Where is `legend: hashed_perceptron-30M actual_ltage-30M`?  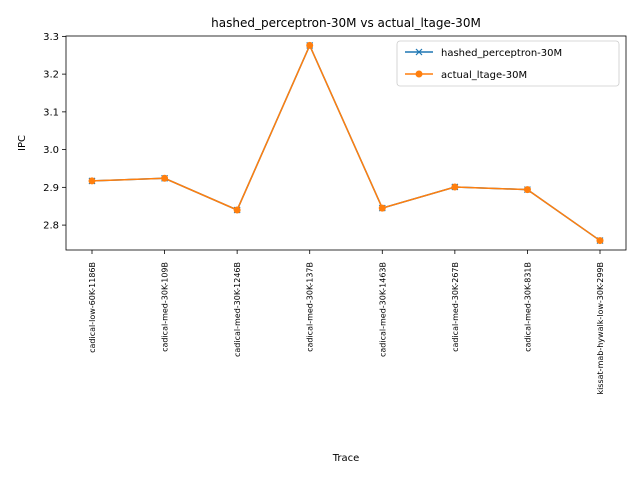
legend: hashed_perceptron-30M actual_ltage-30M is located at coordinates (508, 63).